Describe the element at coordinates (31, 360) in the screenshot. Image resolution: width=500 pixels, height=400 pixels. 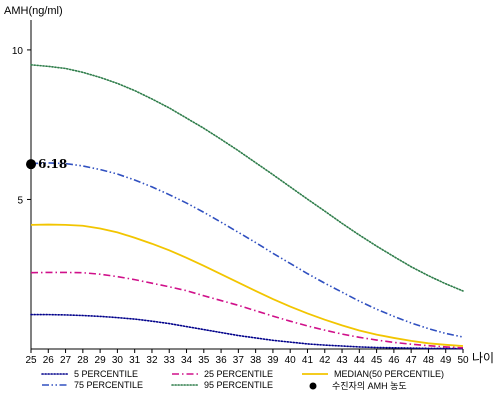
I see `x-tick-label: 25` at that location.